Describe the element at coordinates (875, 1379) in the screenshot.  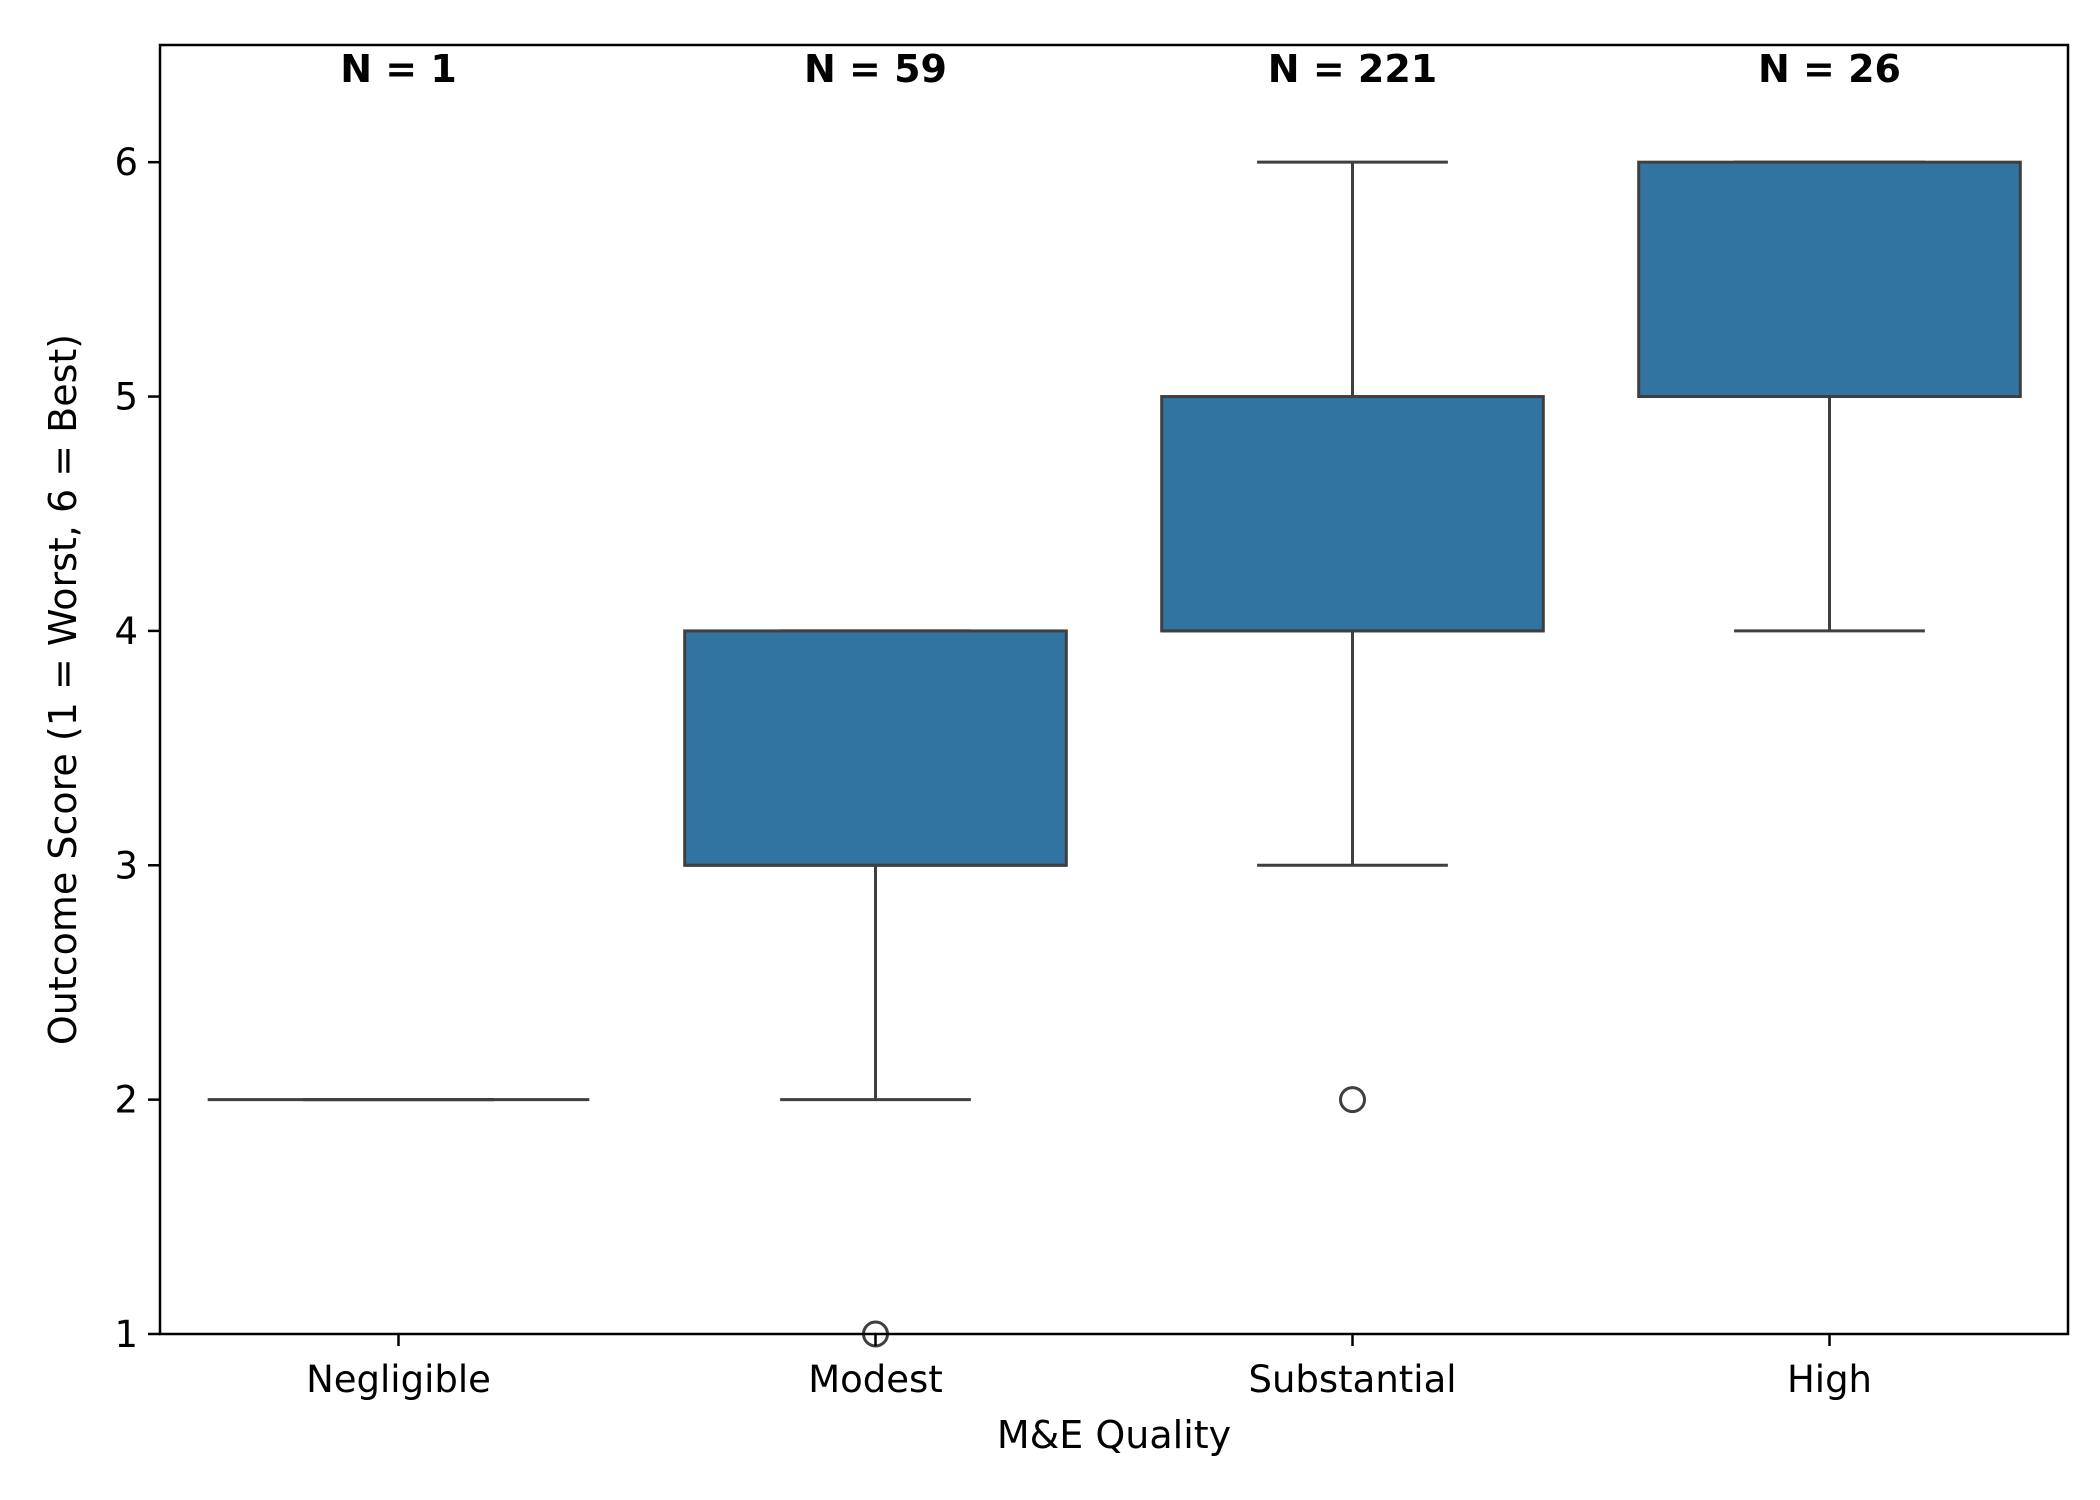
I see `x-tick-label: Modest` at that location.